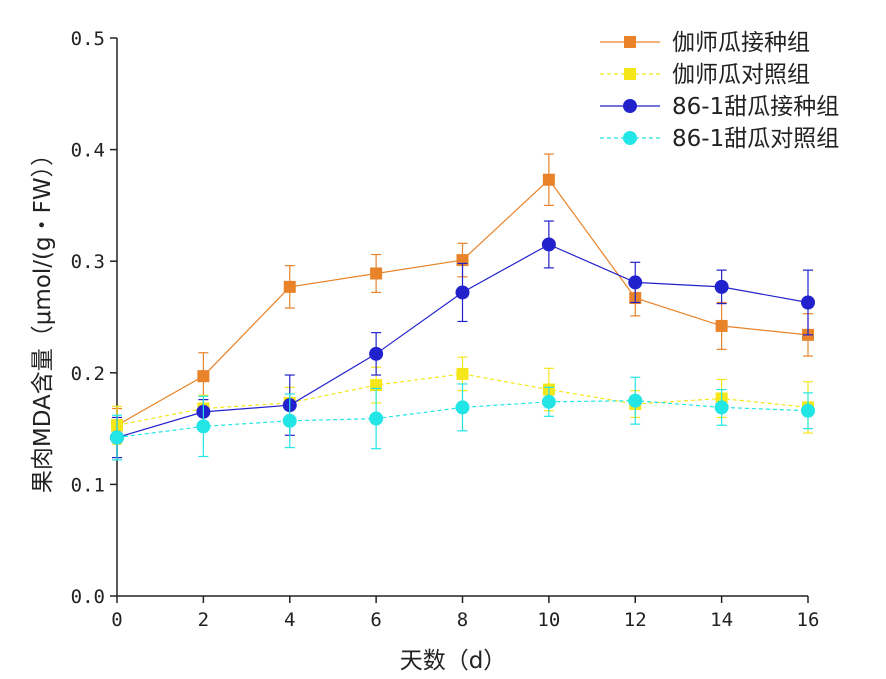 Image resolution: width=886 pixels, height=679 pixels. Describe the element at coordinates (755, 139) in the screenshot. I see `legend-label: 86-1甜瓜对照组` at that location.